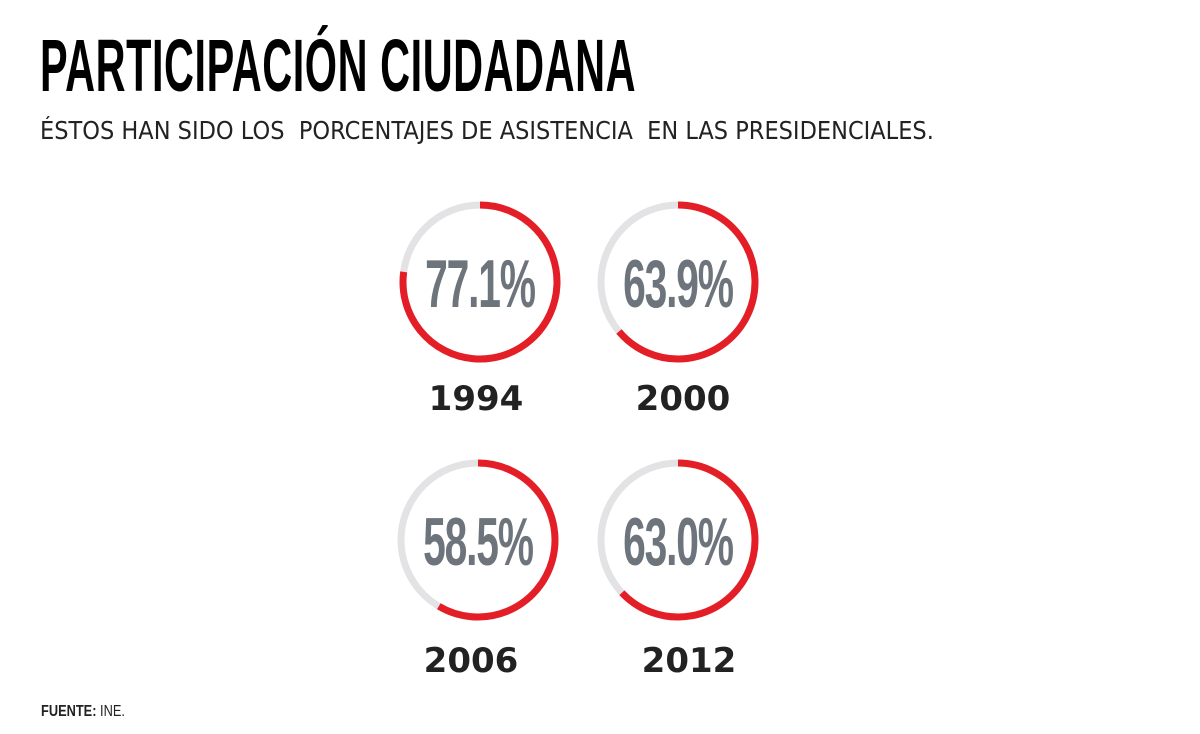 This screenshot has width=1200, height=734. What do you see at coordinates (471, 661) in the screenshot?
I see `gauge-year-label: 2006` at bounding box center [471, 661].